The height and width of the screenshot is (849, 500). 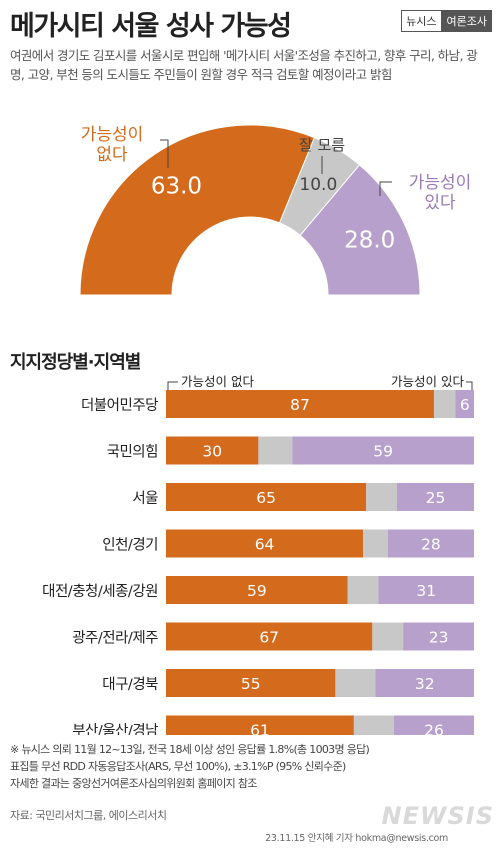 I want to click on bar-data-label: 65, so click(x=266, y=498).